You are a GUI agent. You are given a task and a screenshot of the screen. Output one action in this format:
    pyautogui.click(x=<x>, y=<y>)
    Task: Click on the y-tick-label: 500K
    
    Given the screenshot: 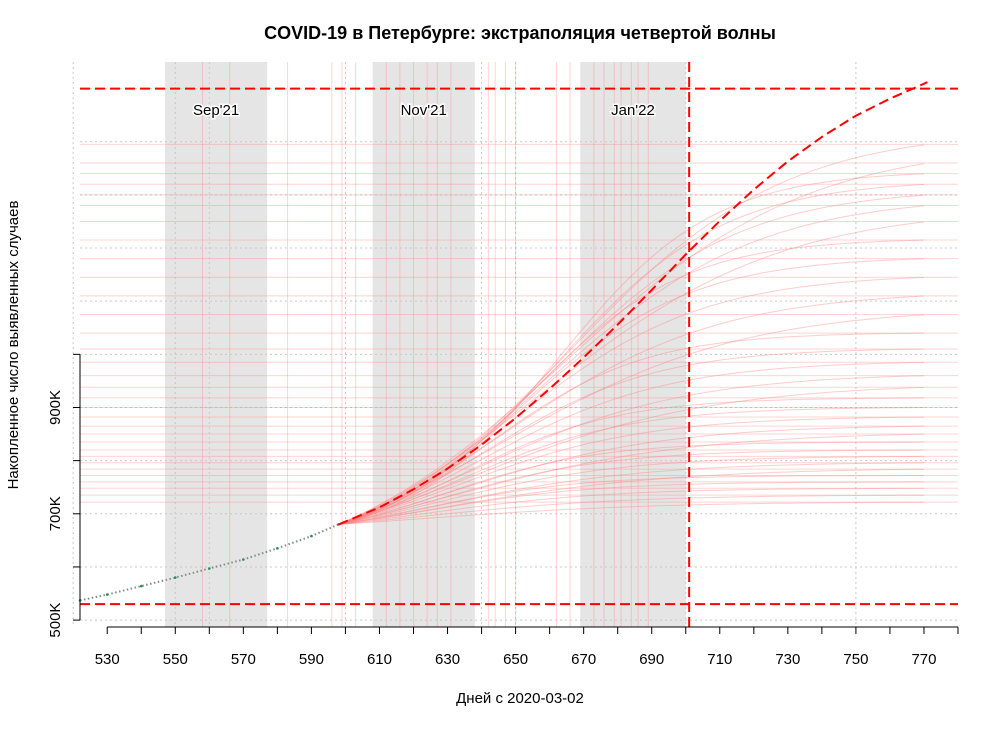 What is the action you would take?
    pyautogui.click(x=55, y=620)
    